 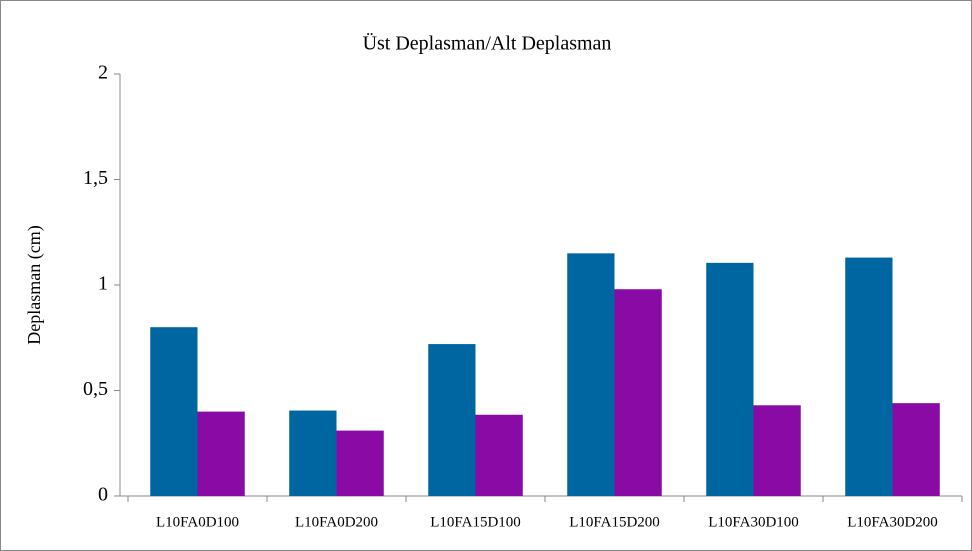 What do you see at coordinates (487, 43) in the screenshot?
I see `chart-title: Üst Deplasman/Alt Deplasman` at bounding box center [487, 43].